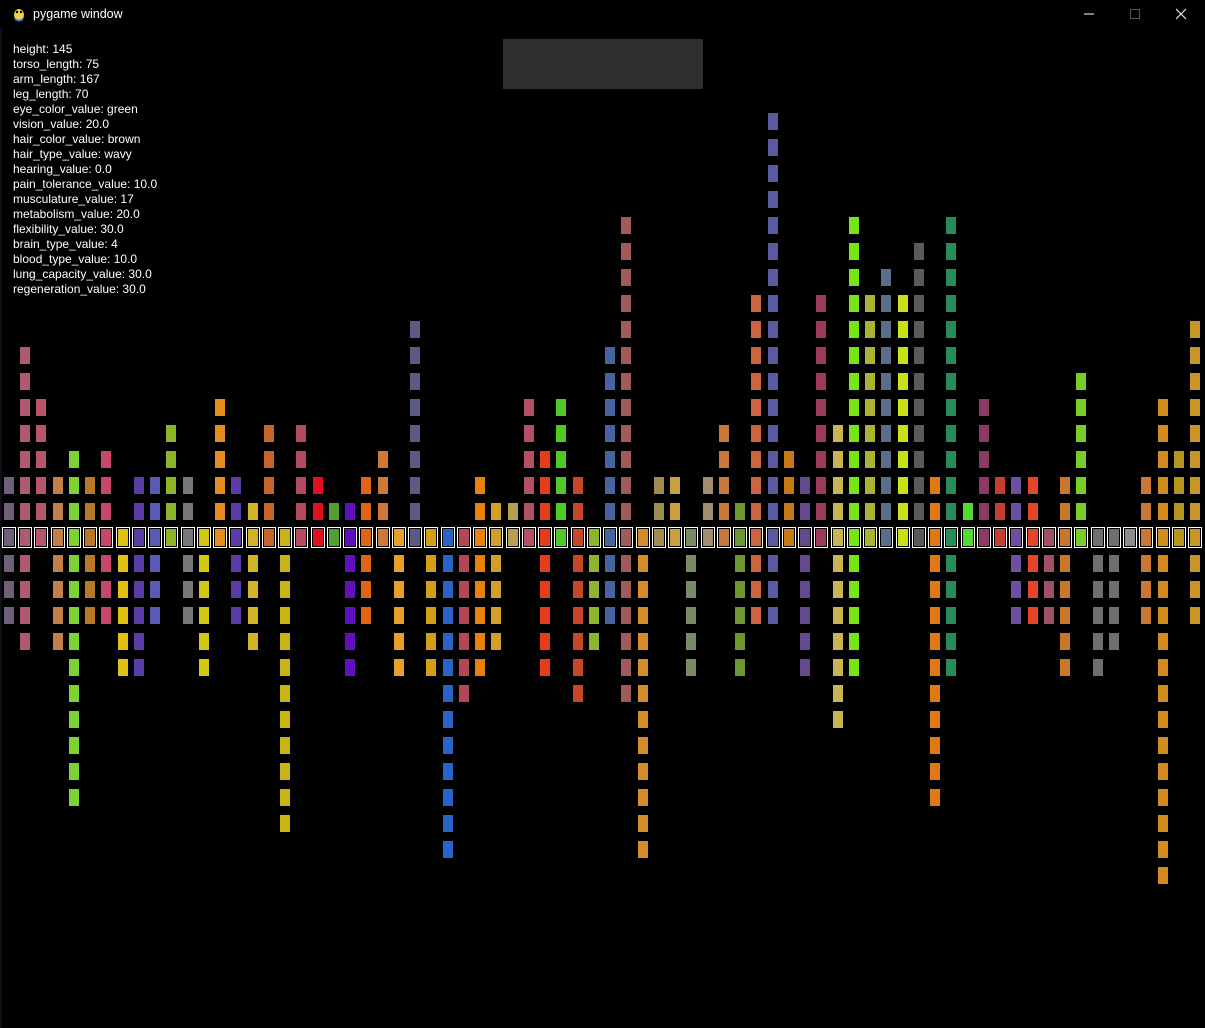  I want to click on minimize-button, so click(1089, 14).